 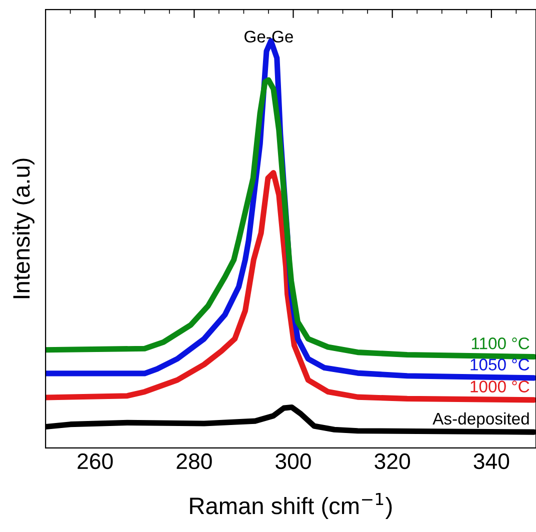 I want to click on series-label: 1100 °C, so click(x=501, y=344).